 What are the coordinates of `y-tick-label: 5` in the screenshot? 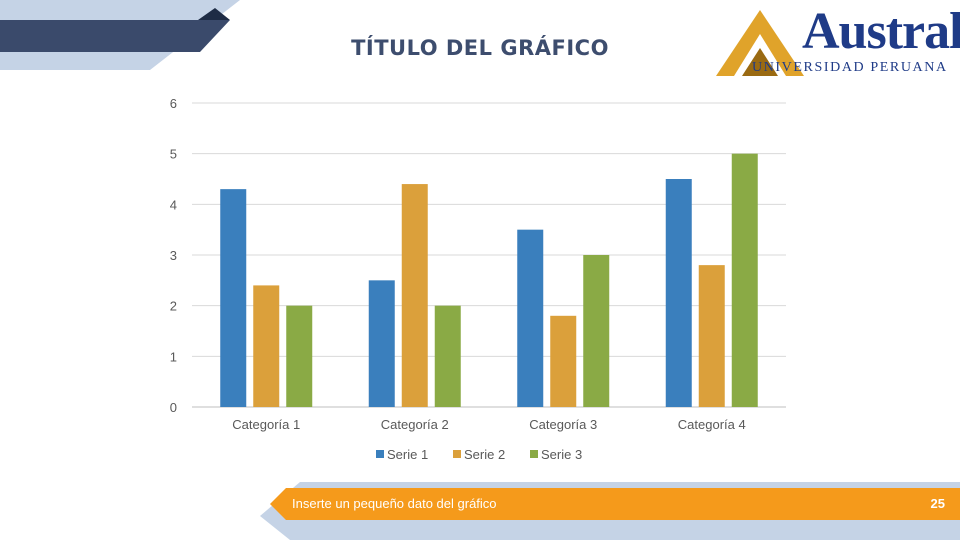 It's located at (173, 154).